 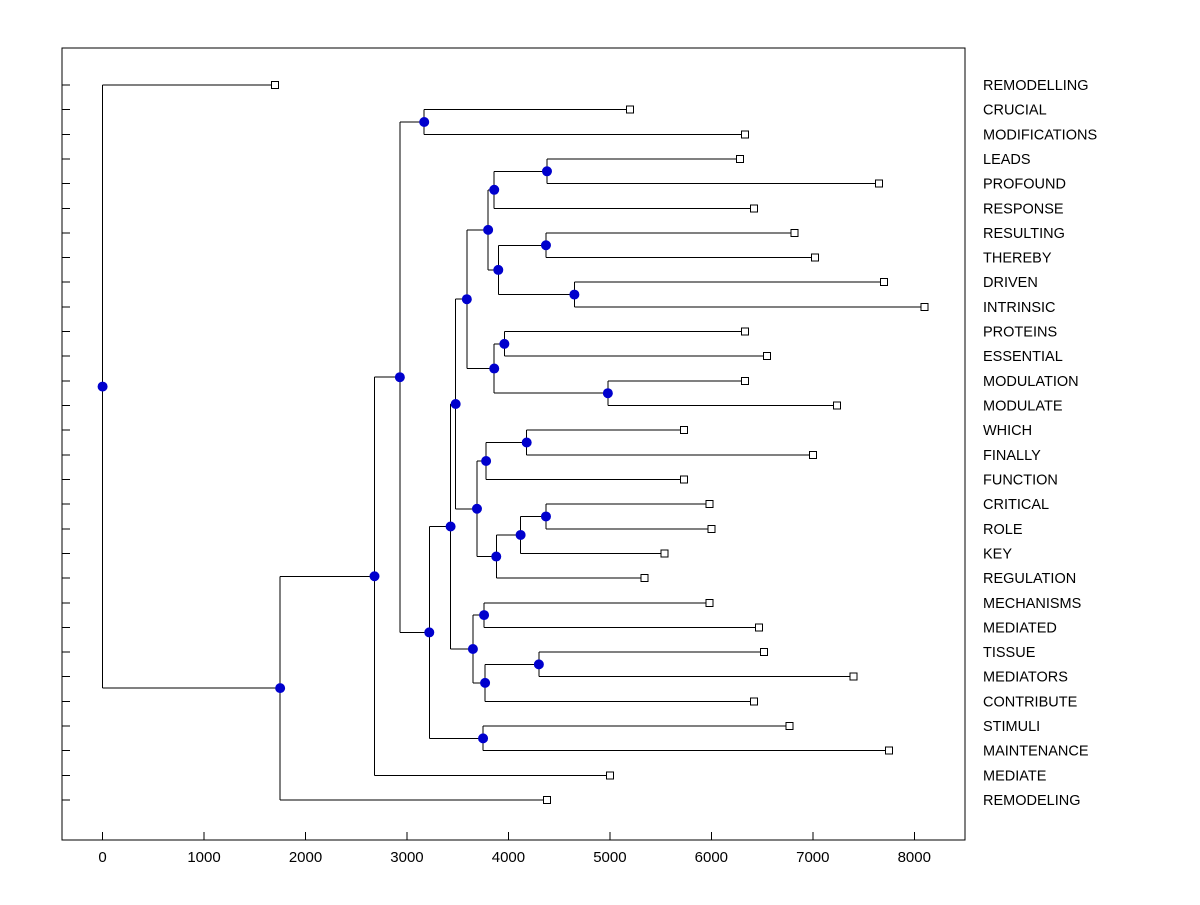 I want to click on leaf-label: MAINTENANCE, so click(x=1036, y=752).